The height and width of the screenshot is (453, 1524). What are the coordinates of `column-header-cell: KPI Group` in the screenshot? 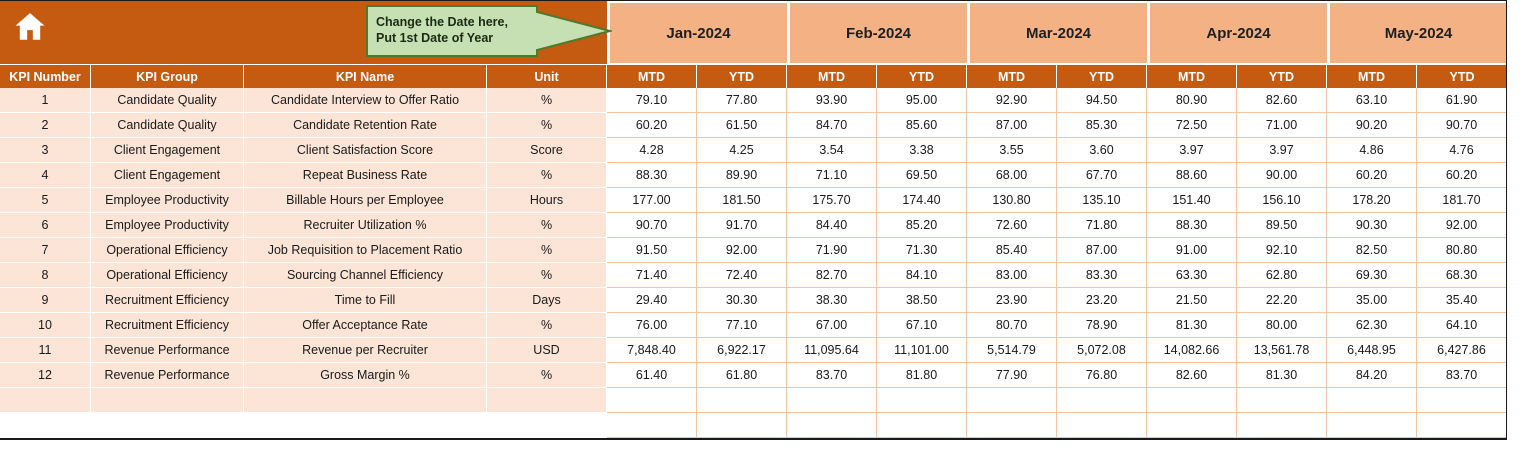 It's located at (167, 76).